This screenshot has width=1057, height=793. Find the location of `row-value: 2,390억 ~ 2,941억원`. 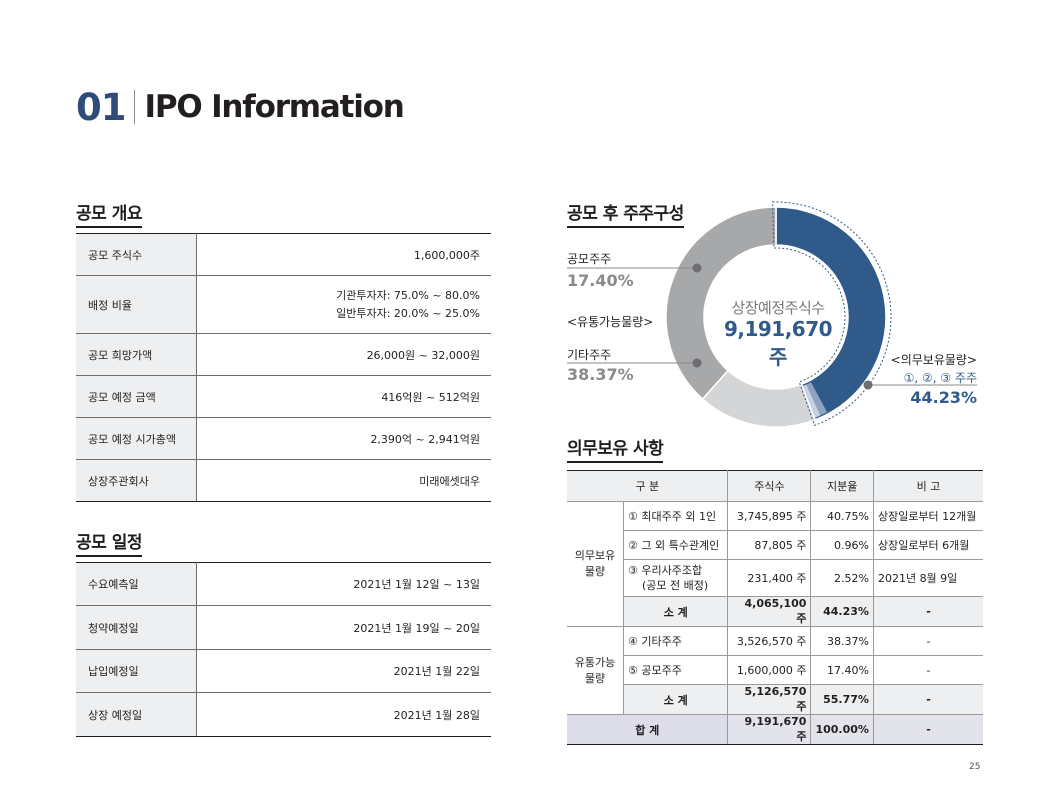

row-value: 2,390억 ~ 2,941억원 is located at coordinates (343, 438).